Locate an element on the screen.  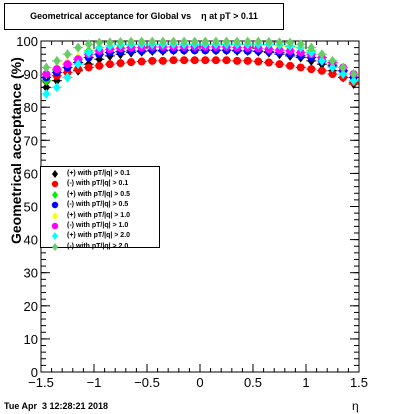
legend-entry: (+) with pT/|q| > 1.0 is located at coordinates (100, 216).